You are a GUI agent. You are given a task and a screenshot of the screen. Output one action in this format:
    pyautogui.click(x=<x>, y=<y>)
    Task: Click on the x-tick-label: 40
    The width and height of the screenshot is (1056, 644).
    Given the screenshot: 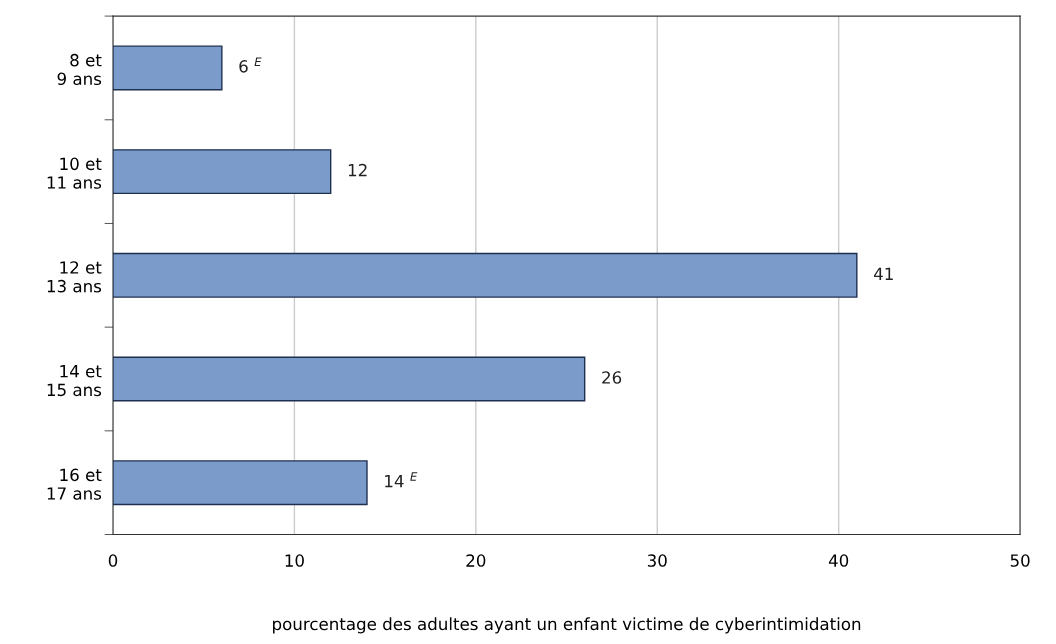 What is the action you would take?
    pyautogui.click(x=838, y=560)
    